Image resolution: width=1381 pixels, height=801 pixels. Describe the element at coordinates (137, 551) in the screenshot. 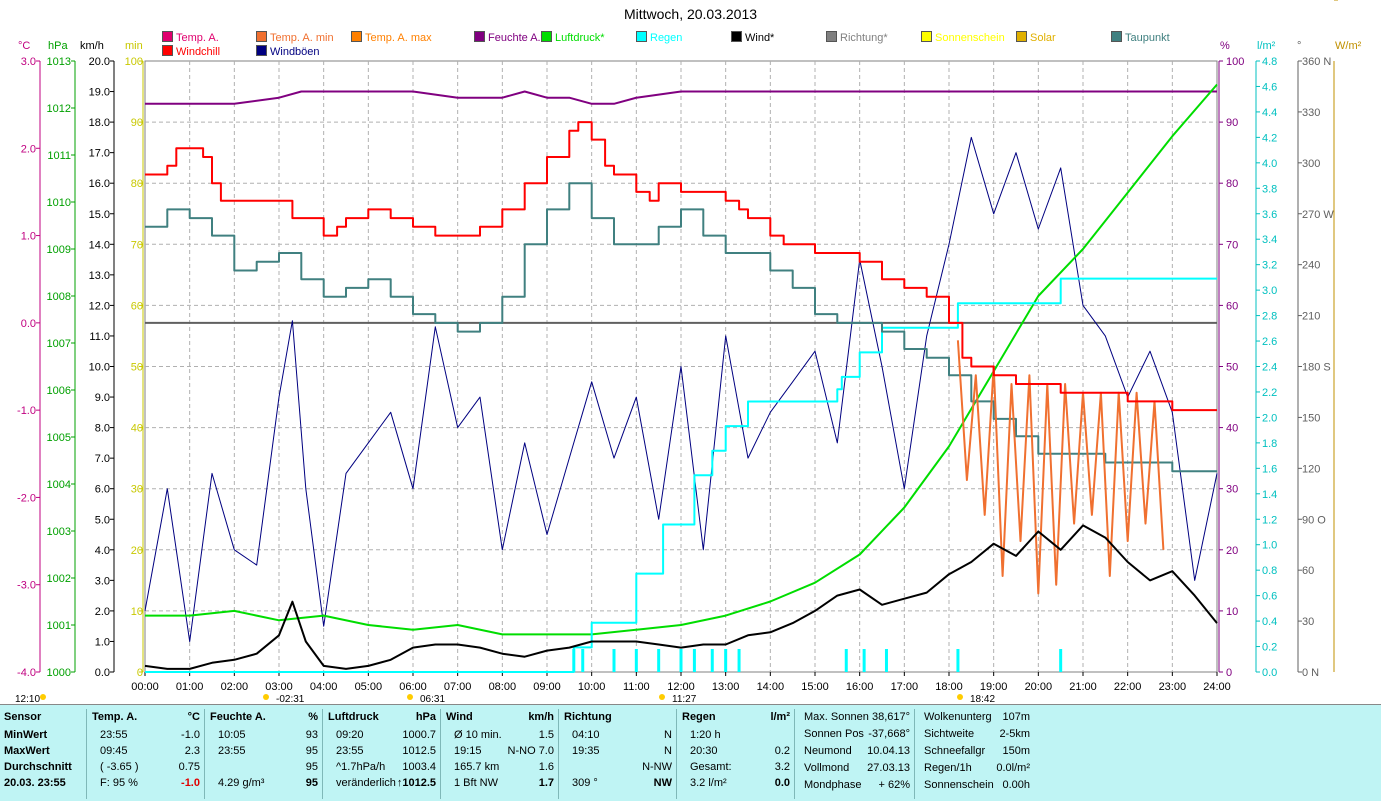

I see `axis-min-label: 20` at that location.